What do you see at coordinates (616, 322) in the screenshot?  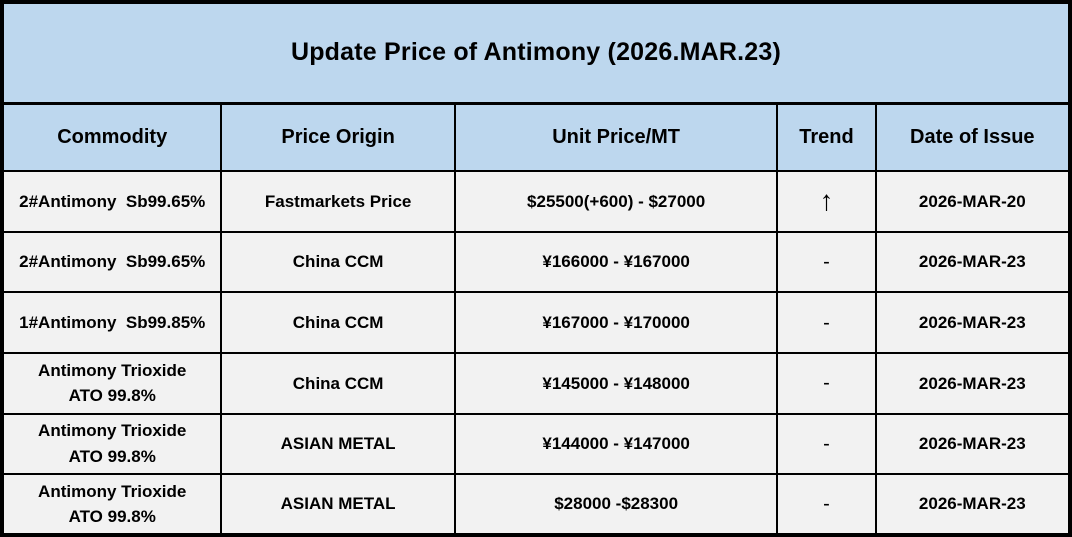 I see `unit-price-cell: ¥167000 - ¥170000` at bounding box center [616, 322].